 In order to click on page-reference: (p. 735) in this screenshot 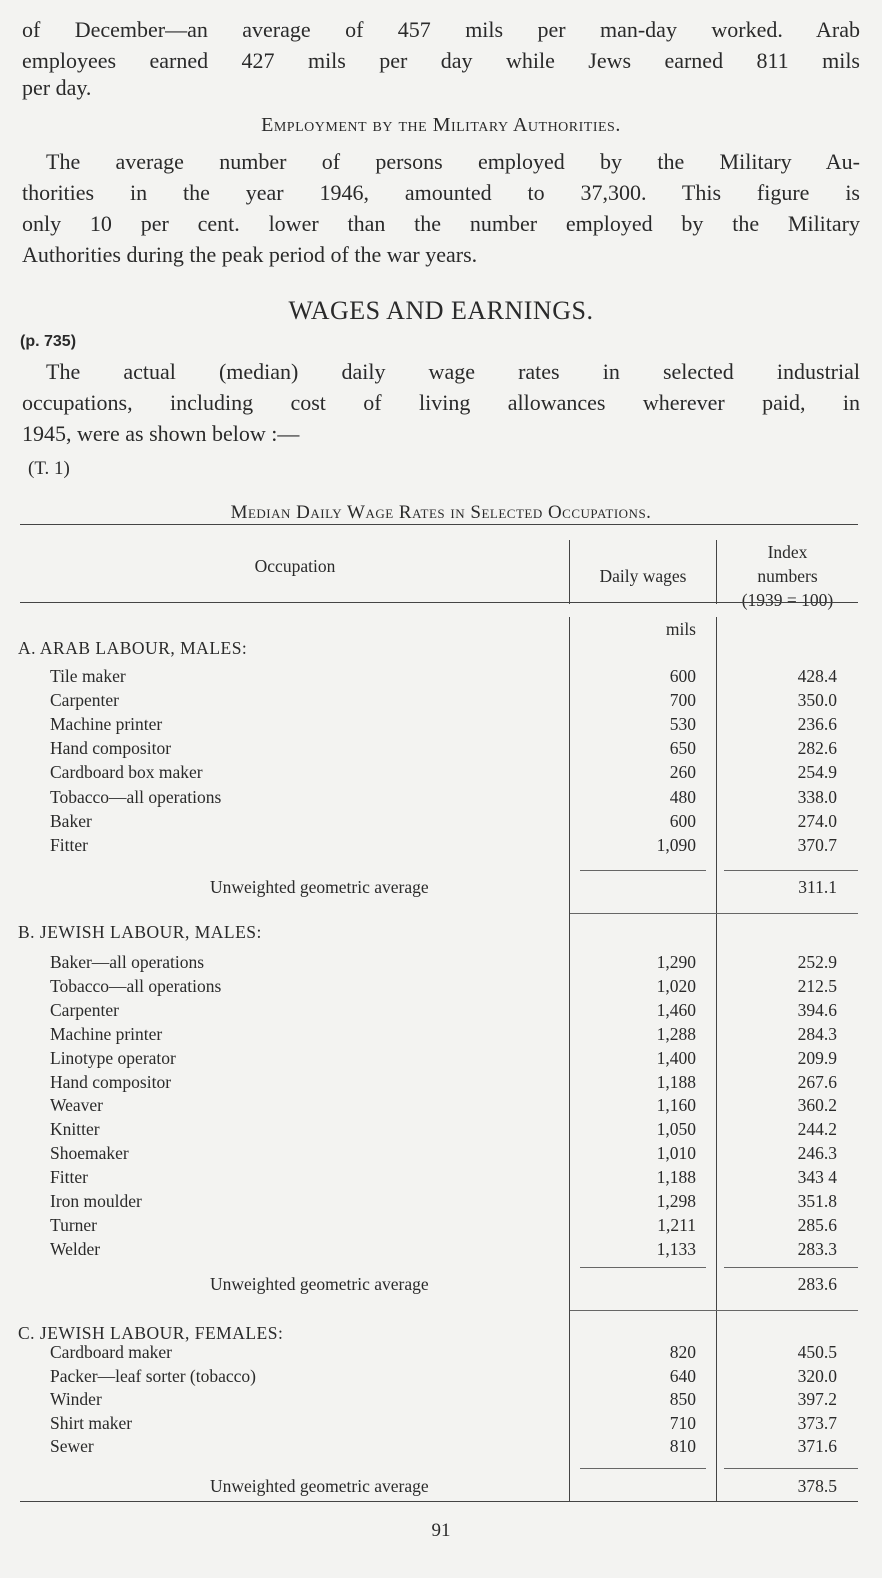, I will do `click(48, 341)`.